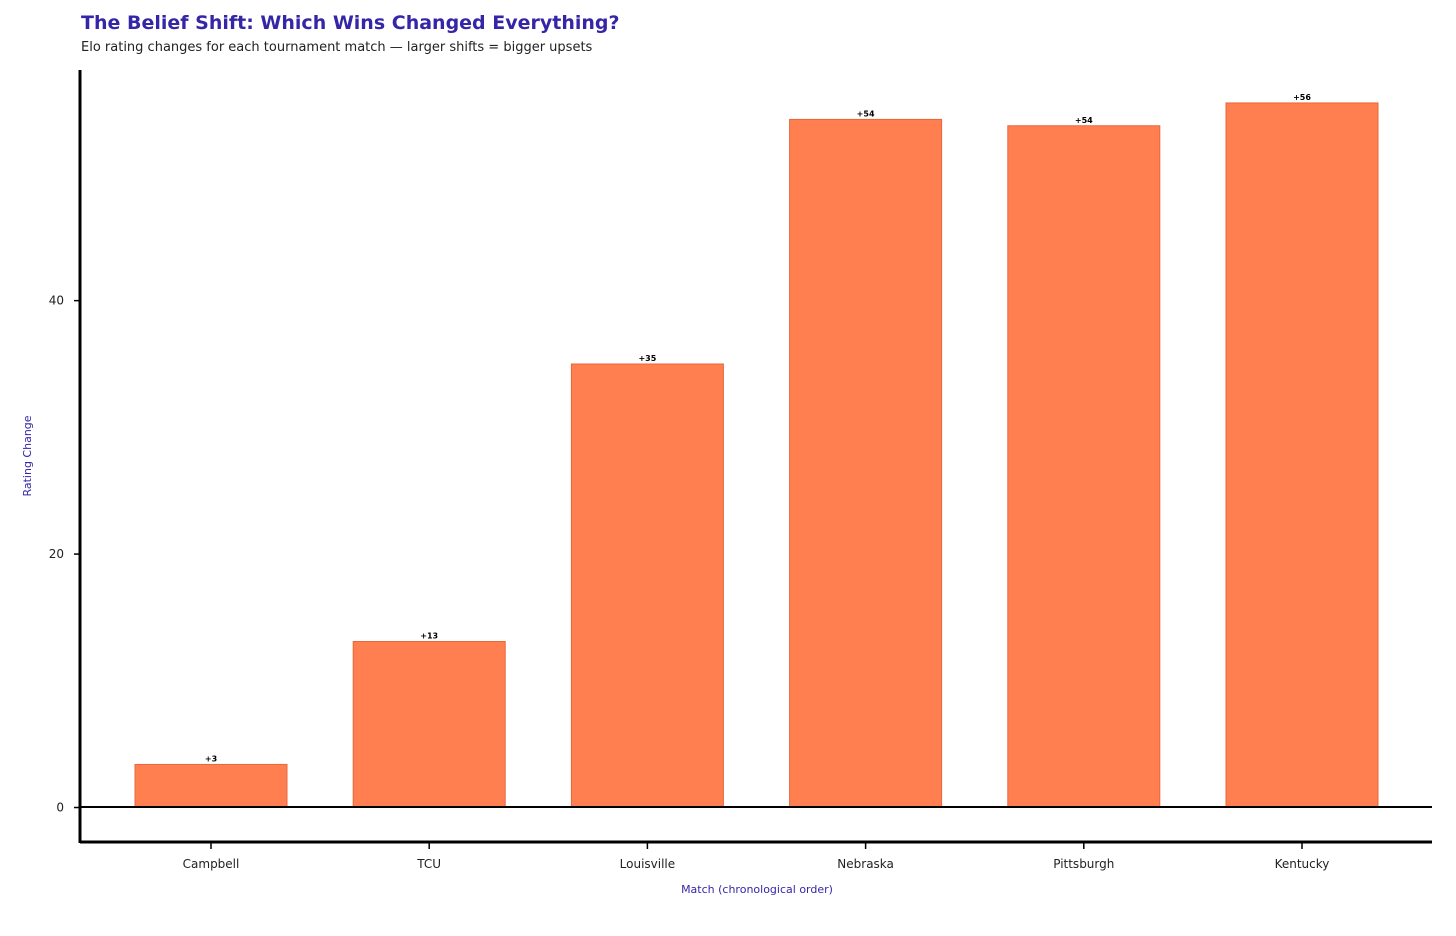 The width and height of the screenshot is (1456, 936). What do you see at coordinates (647, 358) in the screenshot?
I see `data-label: +35` at bounding box center [647, 358].